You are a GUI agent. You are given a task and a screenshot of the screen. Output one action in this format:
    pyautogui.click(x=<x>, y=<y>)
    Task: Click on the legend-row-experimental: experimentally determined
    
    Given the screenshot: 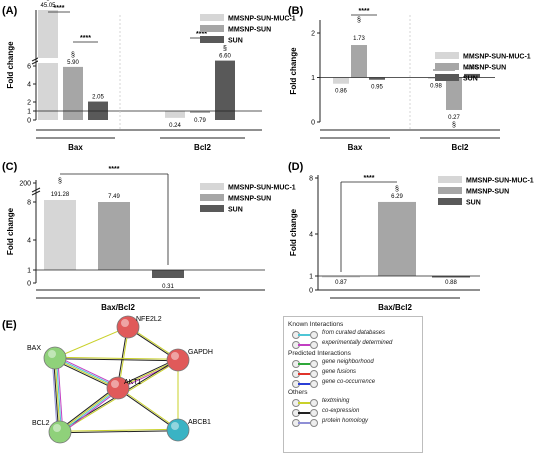 What is the action you would take?
    pyautogui.click(x=353, y=344)
    